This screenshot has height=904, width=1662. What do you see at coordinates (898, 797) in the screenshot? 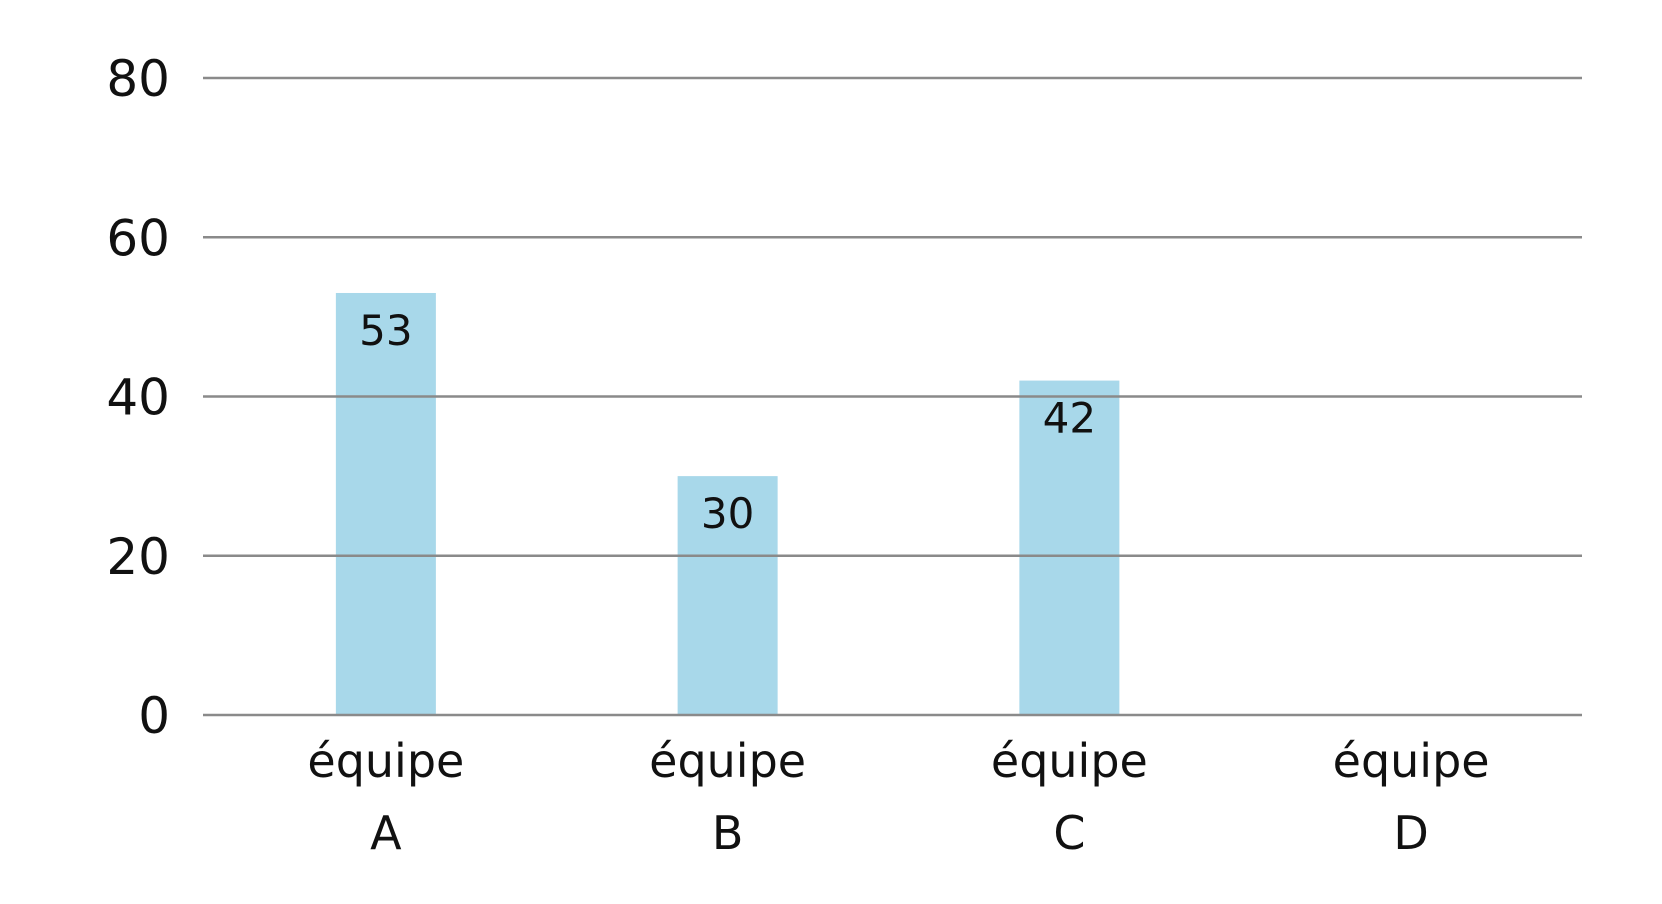
I see `x-axis-categories: équipe A équipe B équipe C équipe D` at bounding box center [898, 797].